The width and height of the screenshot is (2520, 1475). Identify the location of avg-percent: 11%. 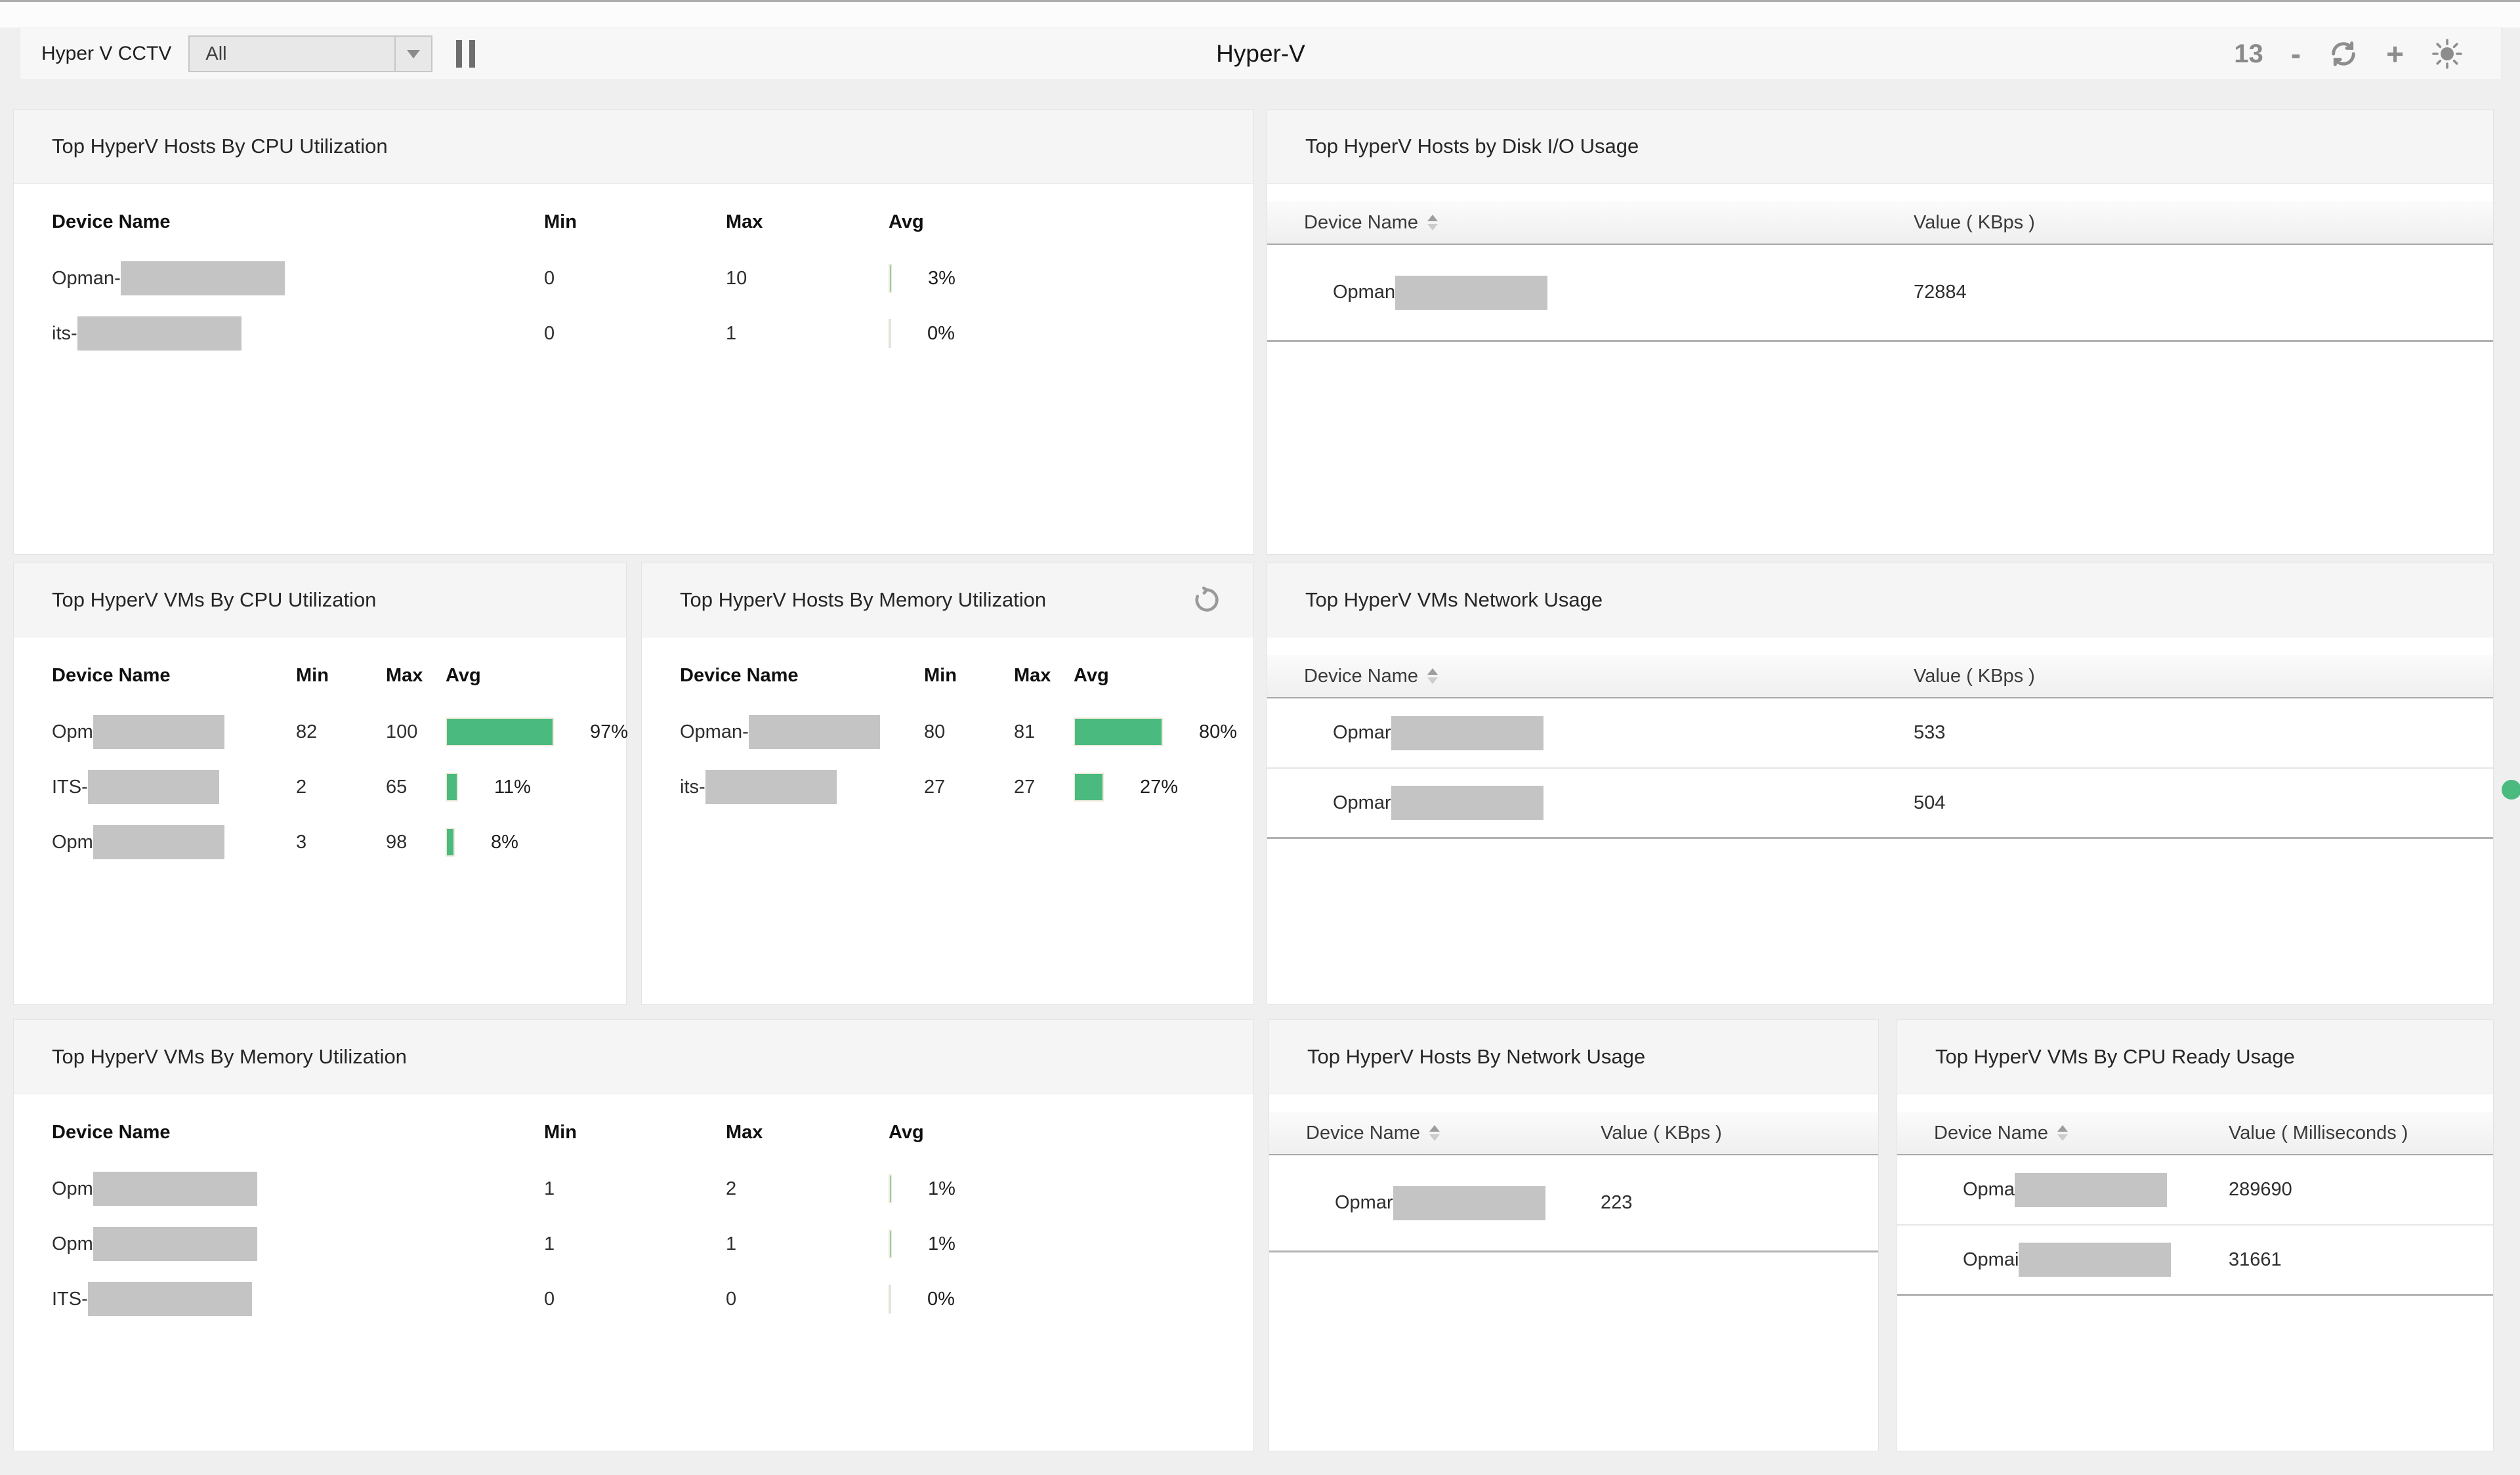
(512, 787).